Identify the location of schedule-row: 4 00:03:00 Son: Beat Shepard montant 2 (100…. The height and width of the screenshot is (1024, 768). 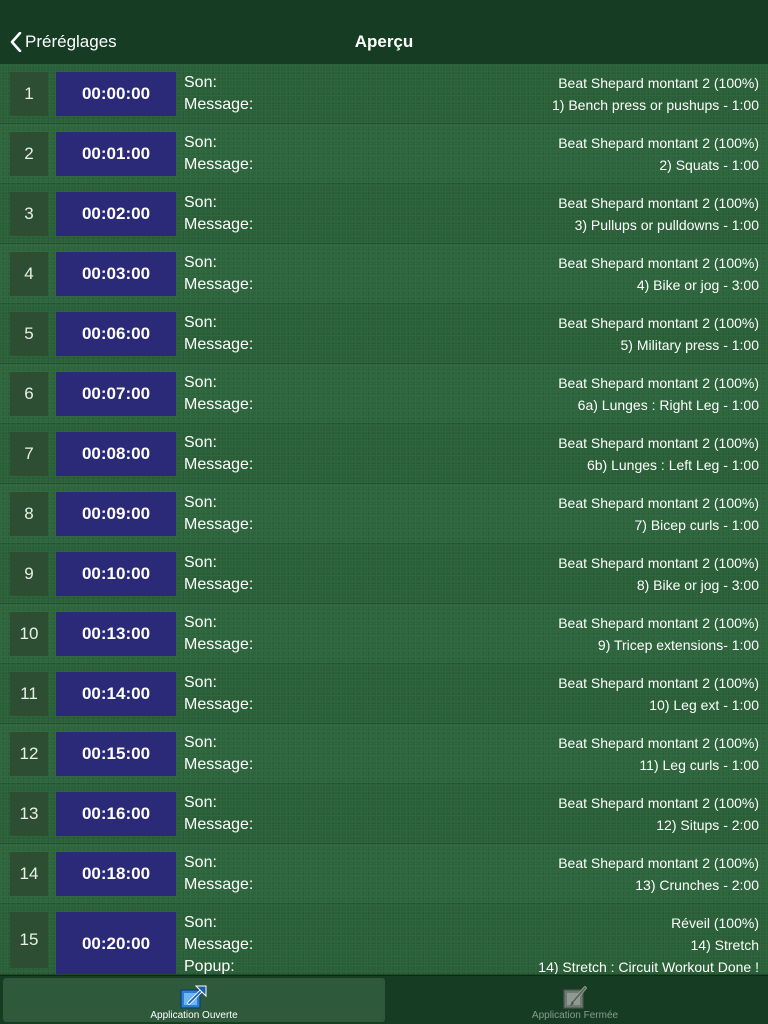
(384, 274).